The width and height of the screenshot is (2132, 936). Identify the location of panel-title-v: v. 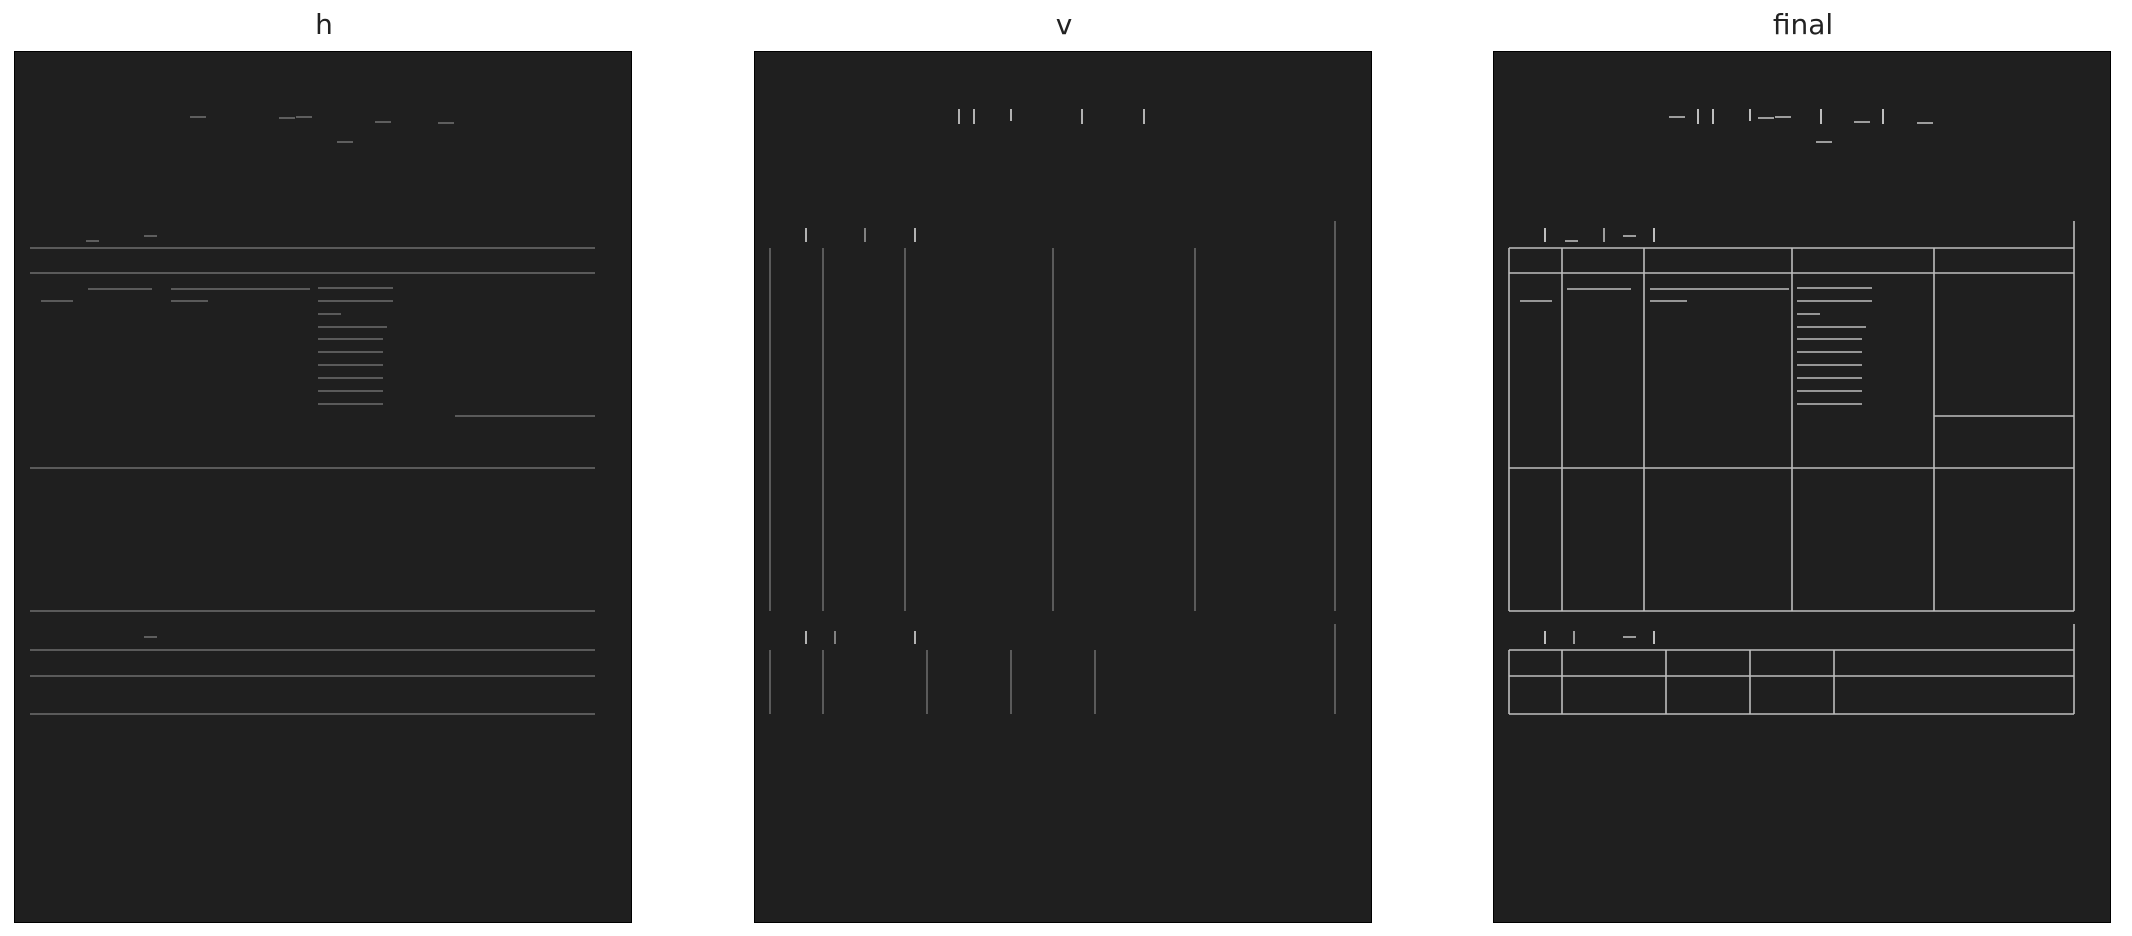
(1064, 24).